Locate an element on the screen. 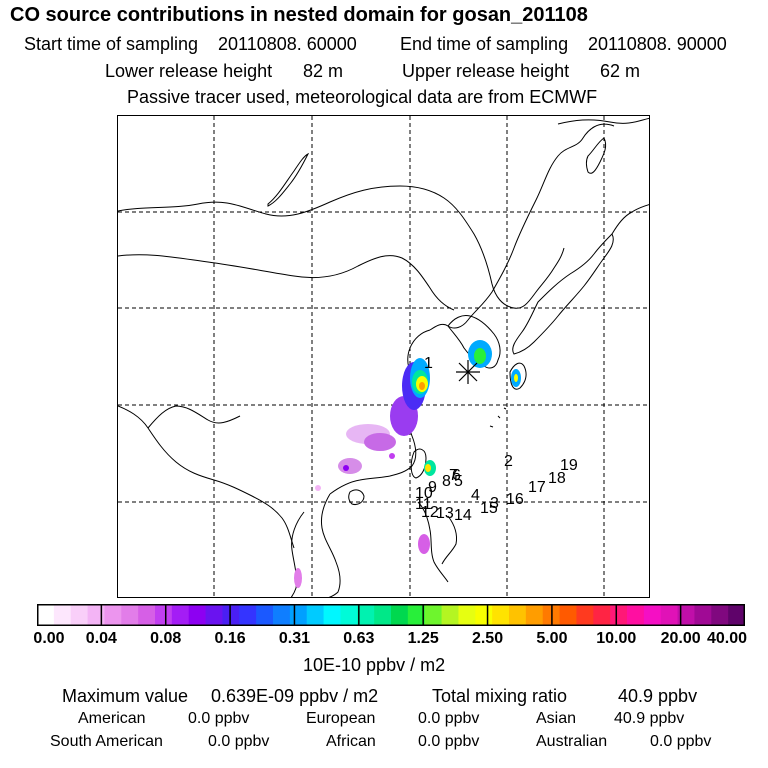 The image size is (768, 768). total-mixing-value: 40.9 ppbv is located at coordinates (658, 696).